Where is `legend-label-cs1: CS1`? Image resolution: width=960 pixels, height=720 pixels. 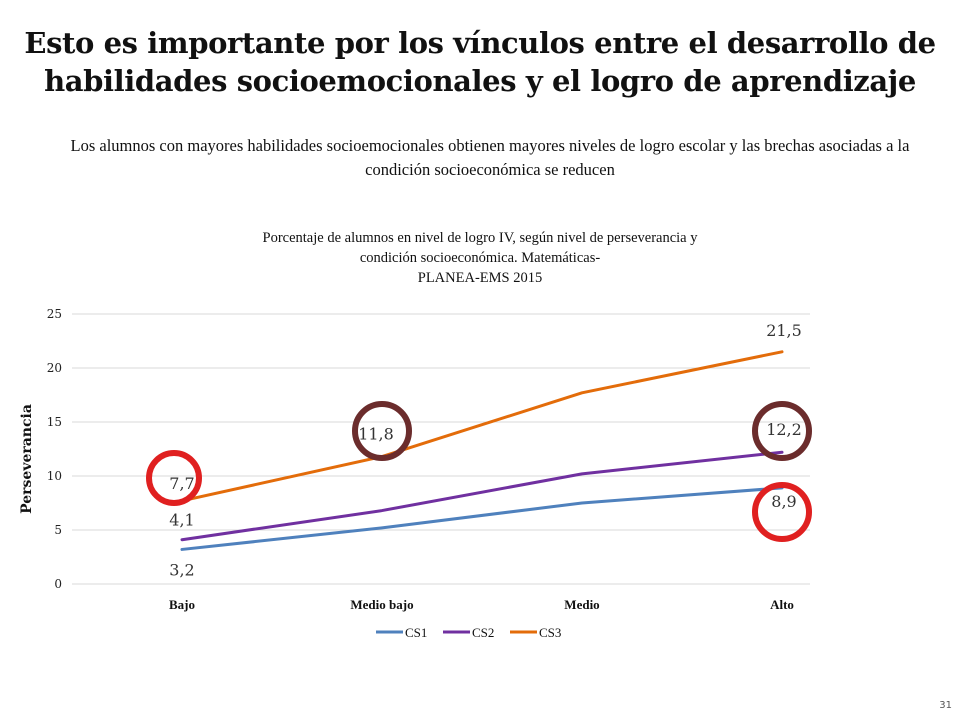
legend-label-cs1: CS1 is located at coordinates (416, 632).